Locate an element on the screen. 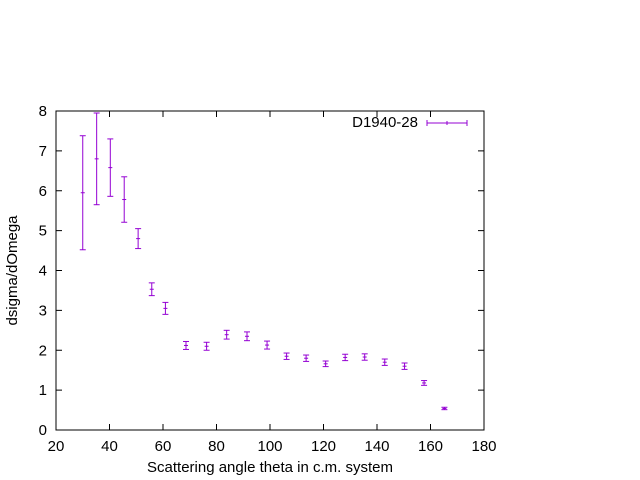 The image size is (640, 480). y-tick-label: 0 is located at coordinates (43, 430).